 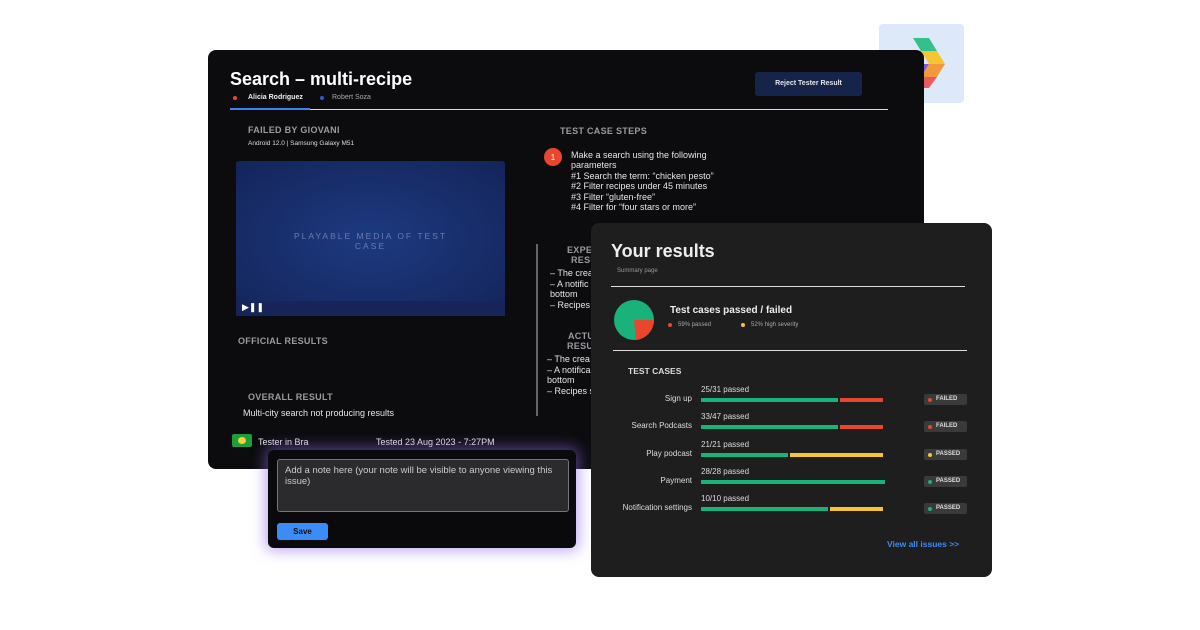 I want to click on save-button: Save, so click(x=302, y=531).